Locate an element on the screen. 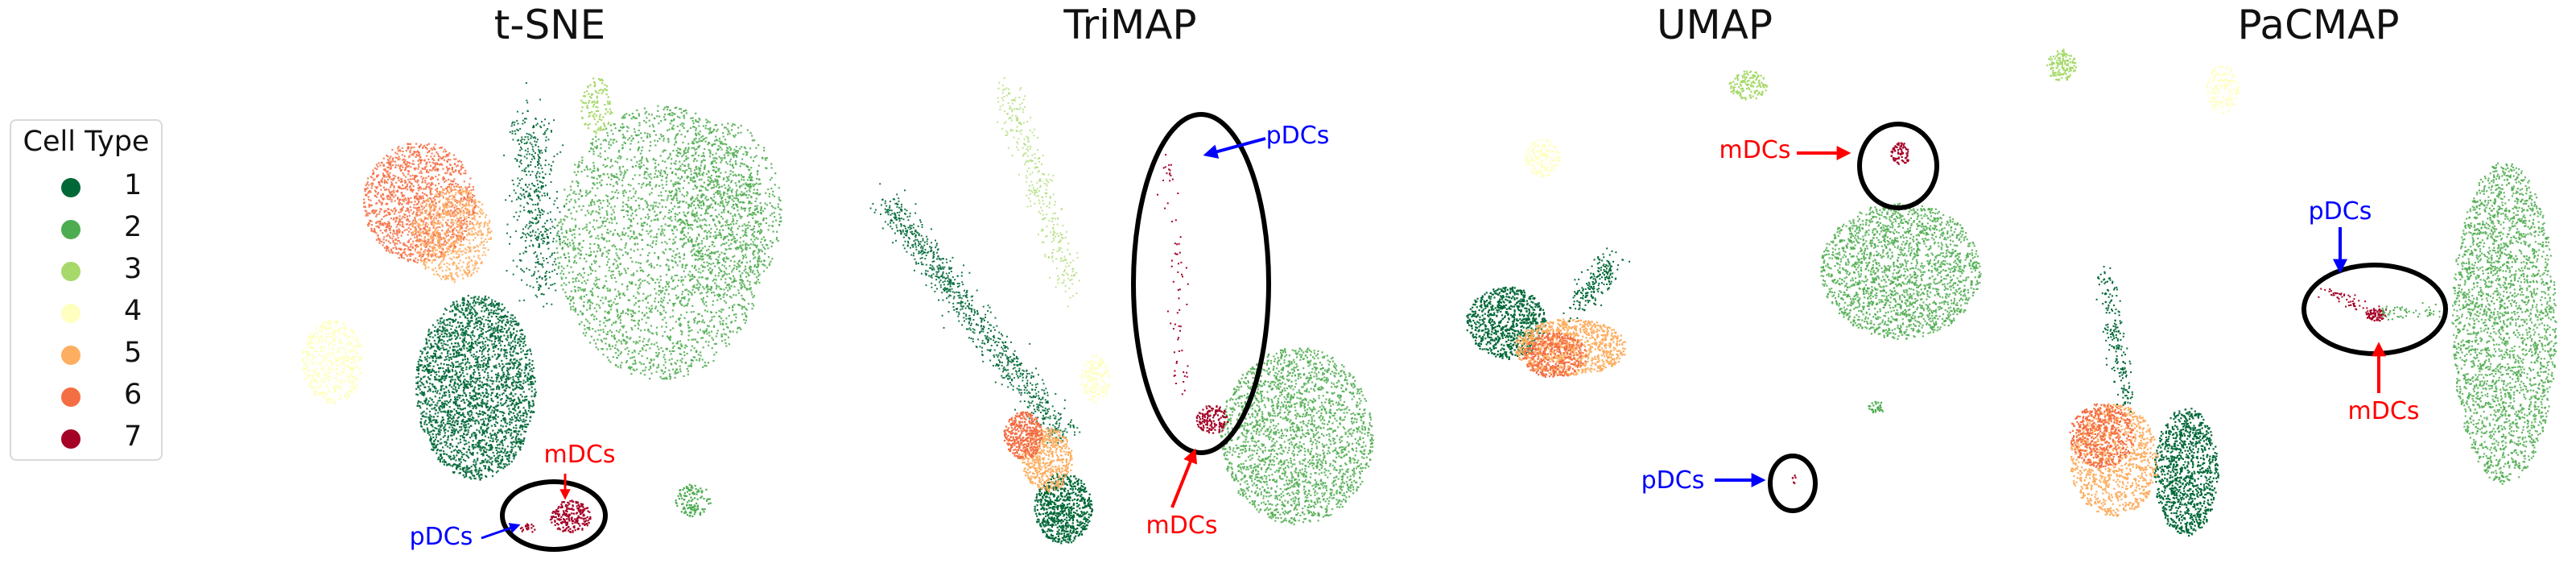  legend-label: 7 is located at coordinates (133, 436).